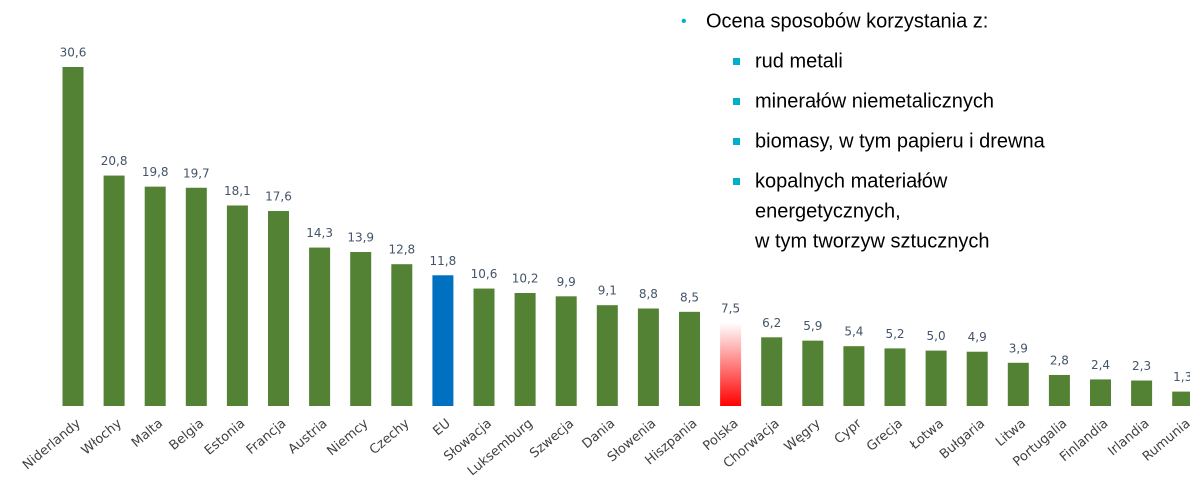 Image resolution: width=1190 pixels, height=493 pixels. I want to click on value-label: 19,8, so click(155, 172).